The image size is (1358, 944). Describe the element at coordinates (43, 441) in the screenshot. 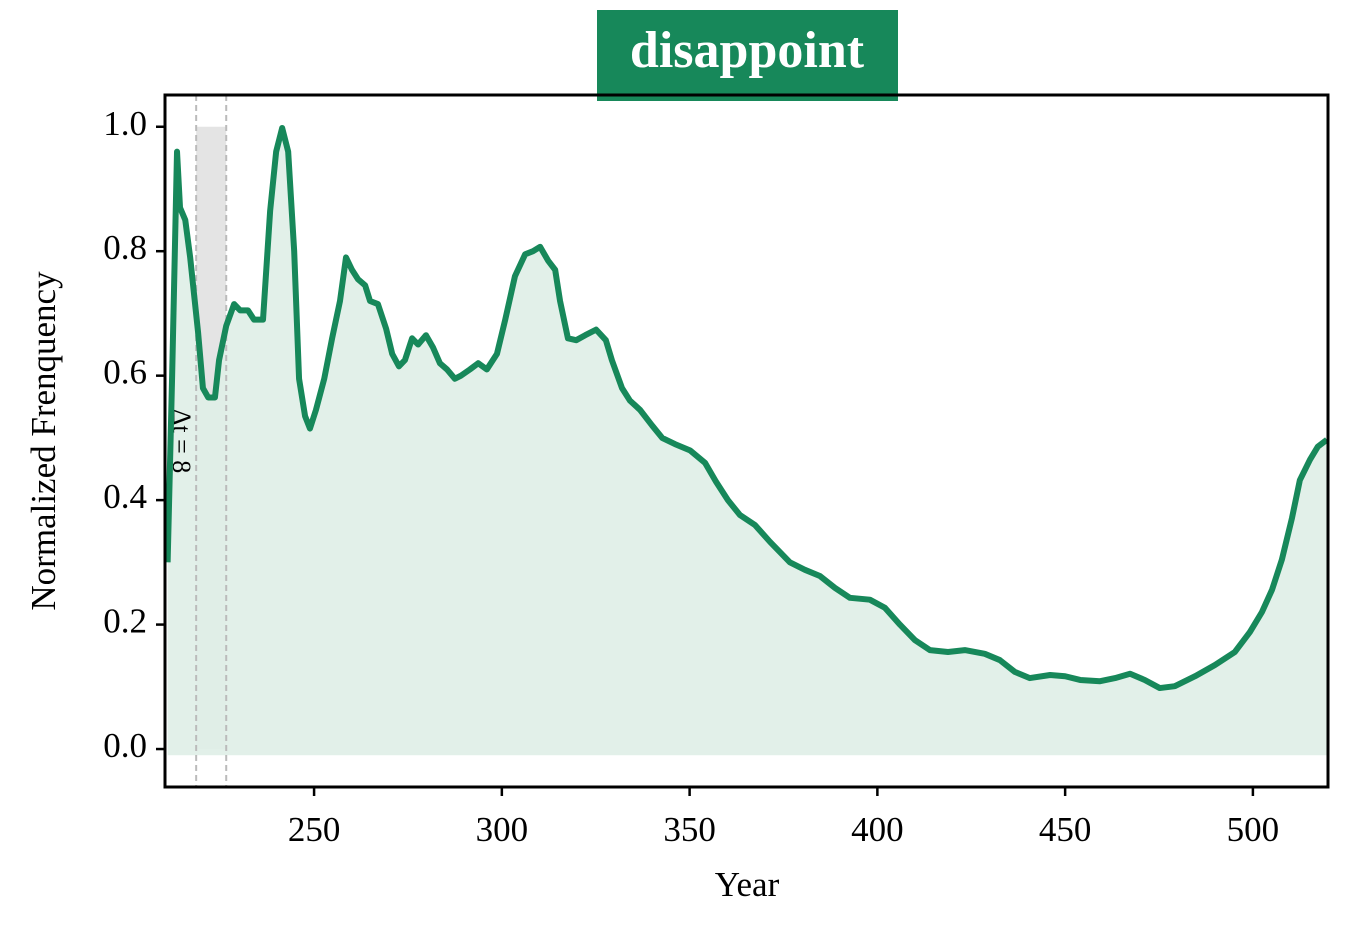

I see `y-axis-label: Normalized Frenquency` at that location.